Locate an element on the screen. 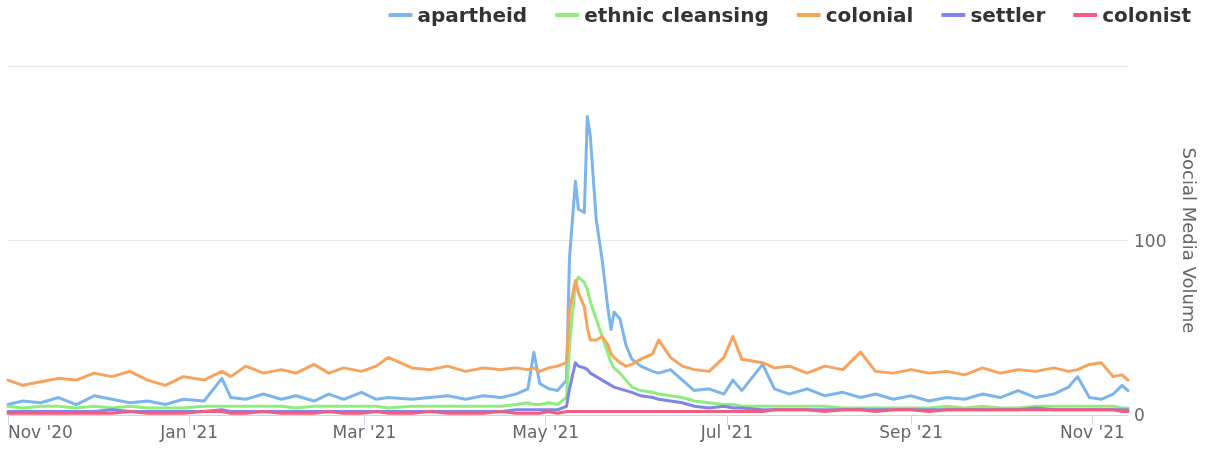 The image size is (1206, 461). x-tick-label: Sep '21 is located at coordinates (911, 431).